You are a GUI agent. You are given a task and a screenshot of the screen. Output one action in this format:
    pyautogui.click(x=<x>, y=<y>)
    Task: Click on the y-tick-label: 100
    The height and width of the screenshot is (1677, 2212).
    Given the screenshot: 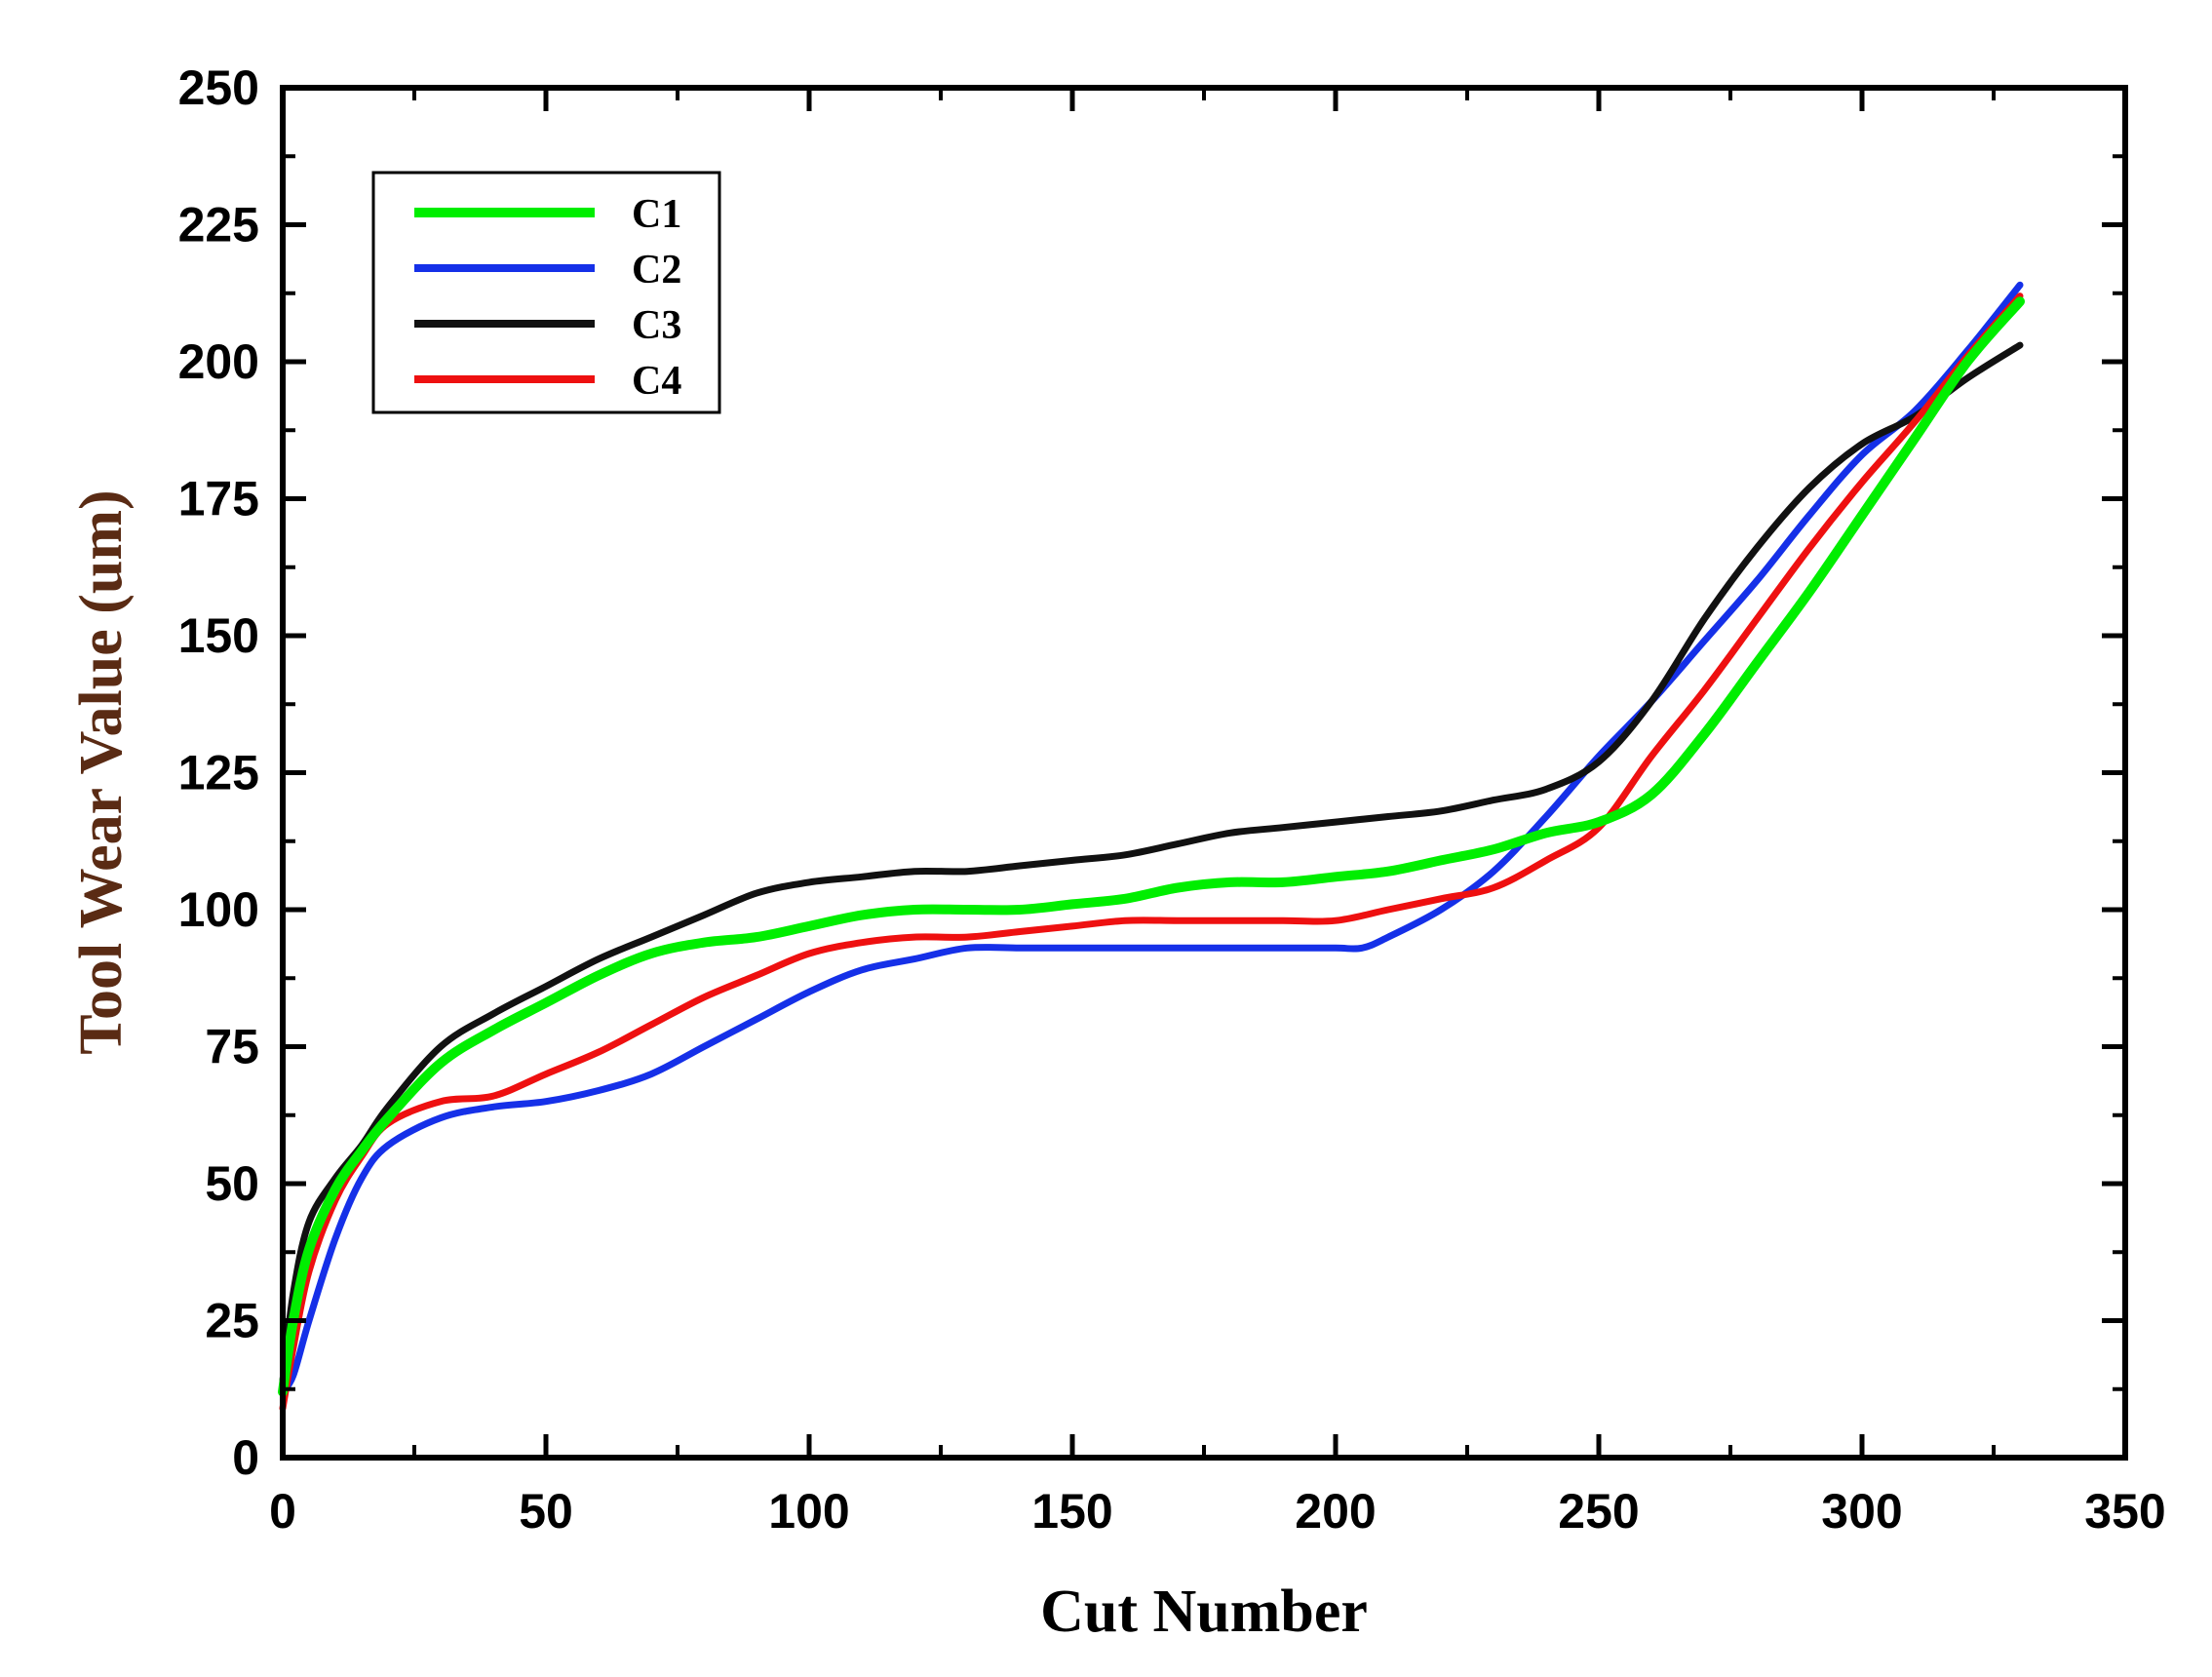 What is the action you would take?
    pyautogui.click(x=218, y=909)
    